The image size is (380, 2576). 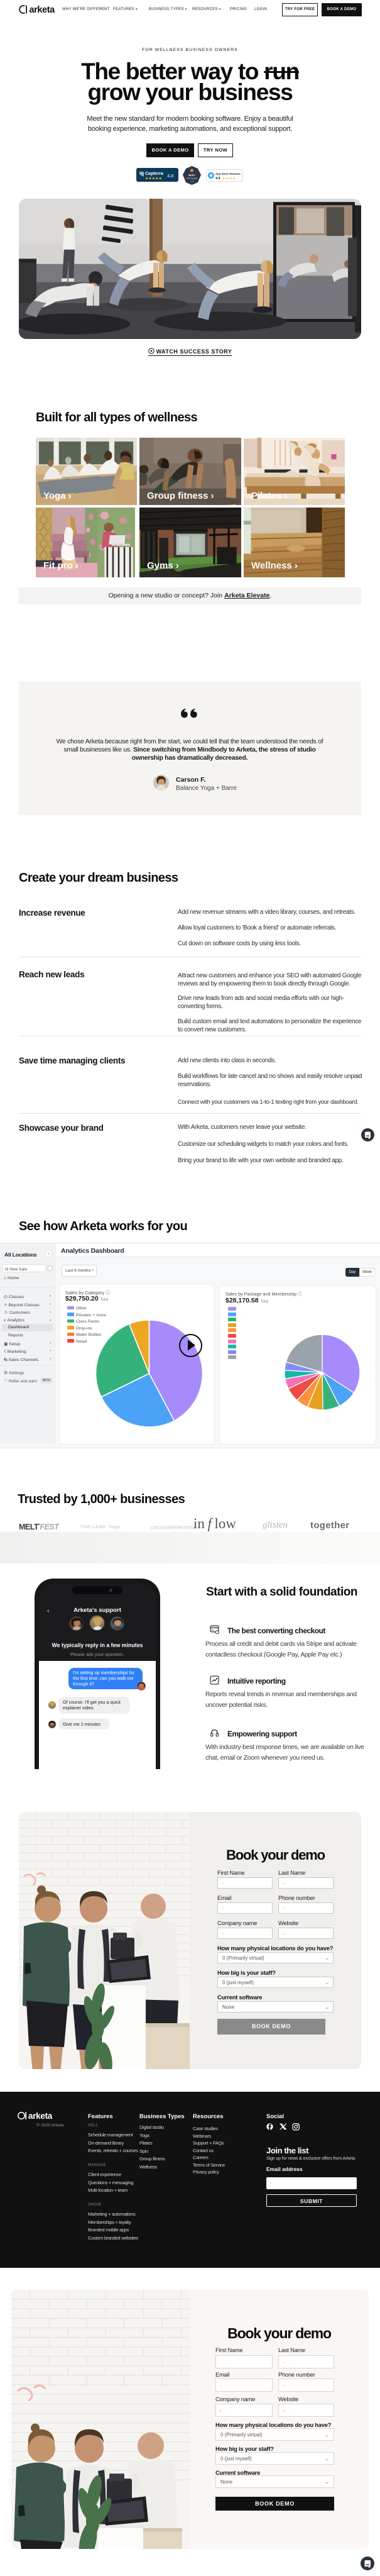 I want to click on svg-text: BEST, so click(x=191, y=175).